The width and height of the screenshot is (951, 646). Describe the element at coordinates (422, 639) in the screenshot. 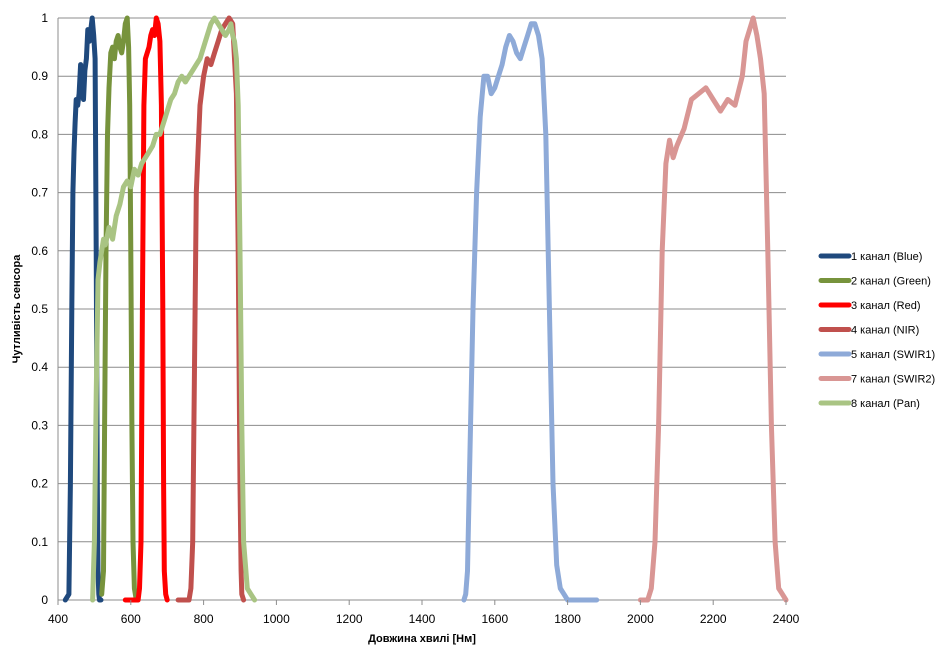

I see `x-axis-title: Довжина хвилі [Нм]` at that location.